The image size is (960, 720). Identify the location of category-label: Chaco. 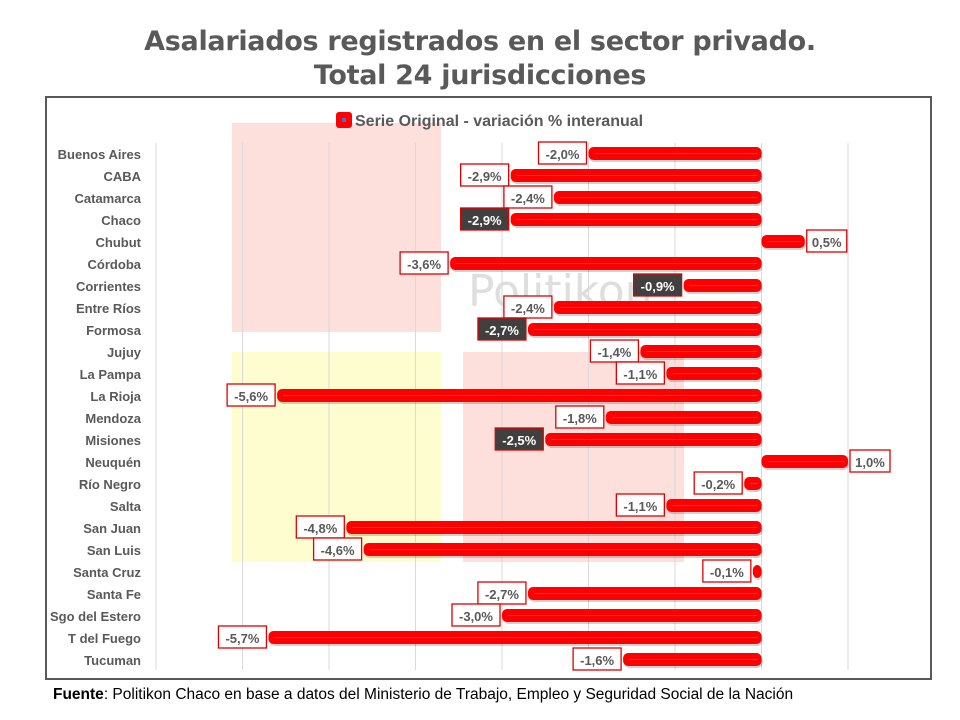
(121, 220).